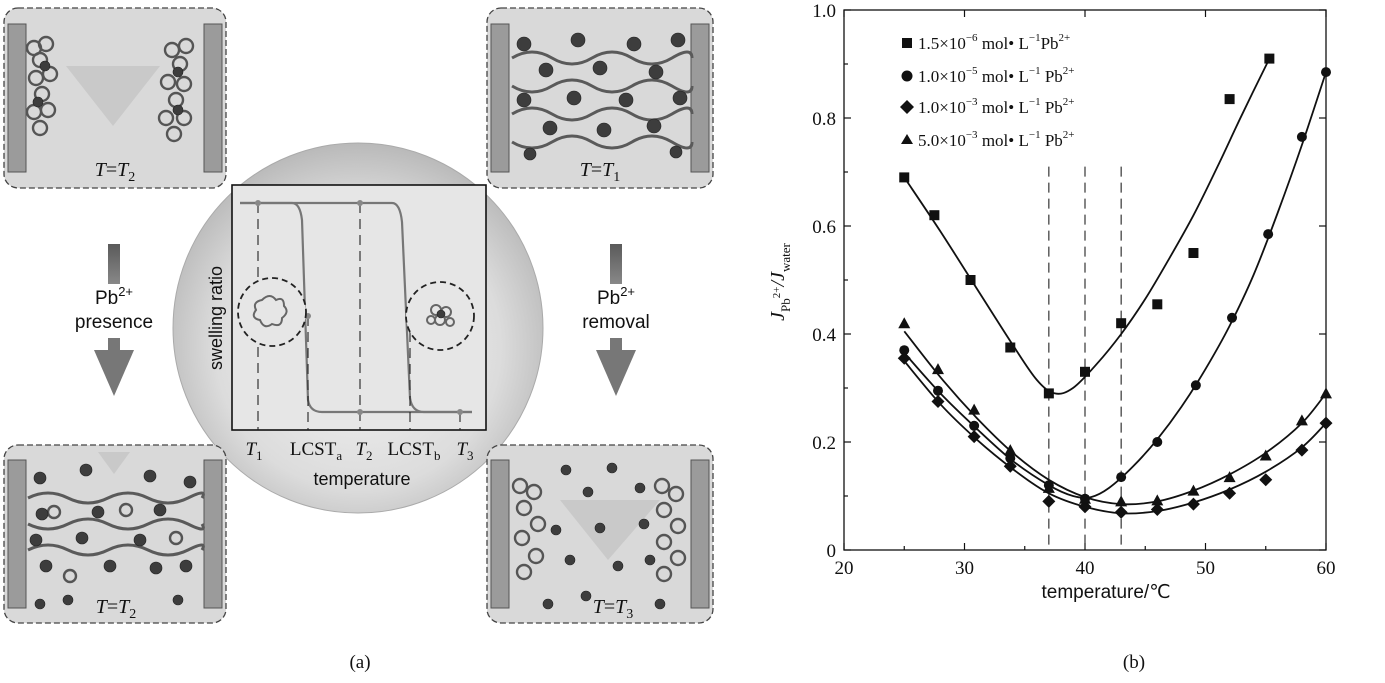 The width and height of the screenshot is (1385, 683). Describe the element at coordinates (272, 312) in the screenshot. I see `inset-swollen-callout` at that location.